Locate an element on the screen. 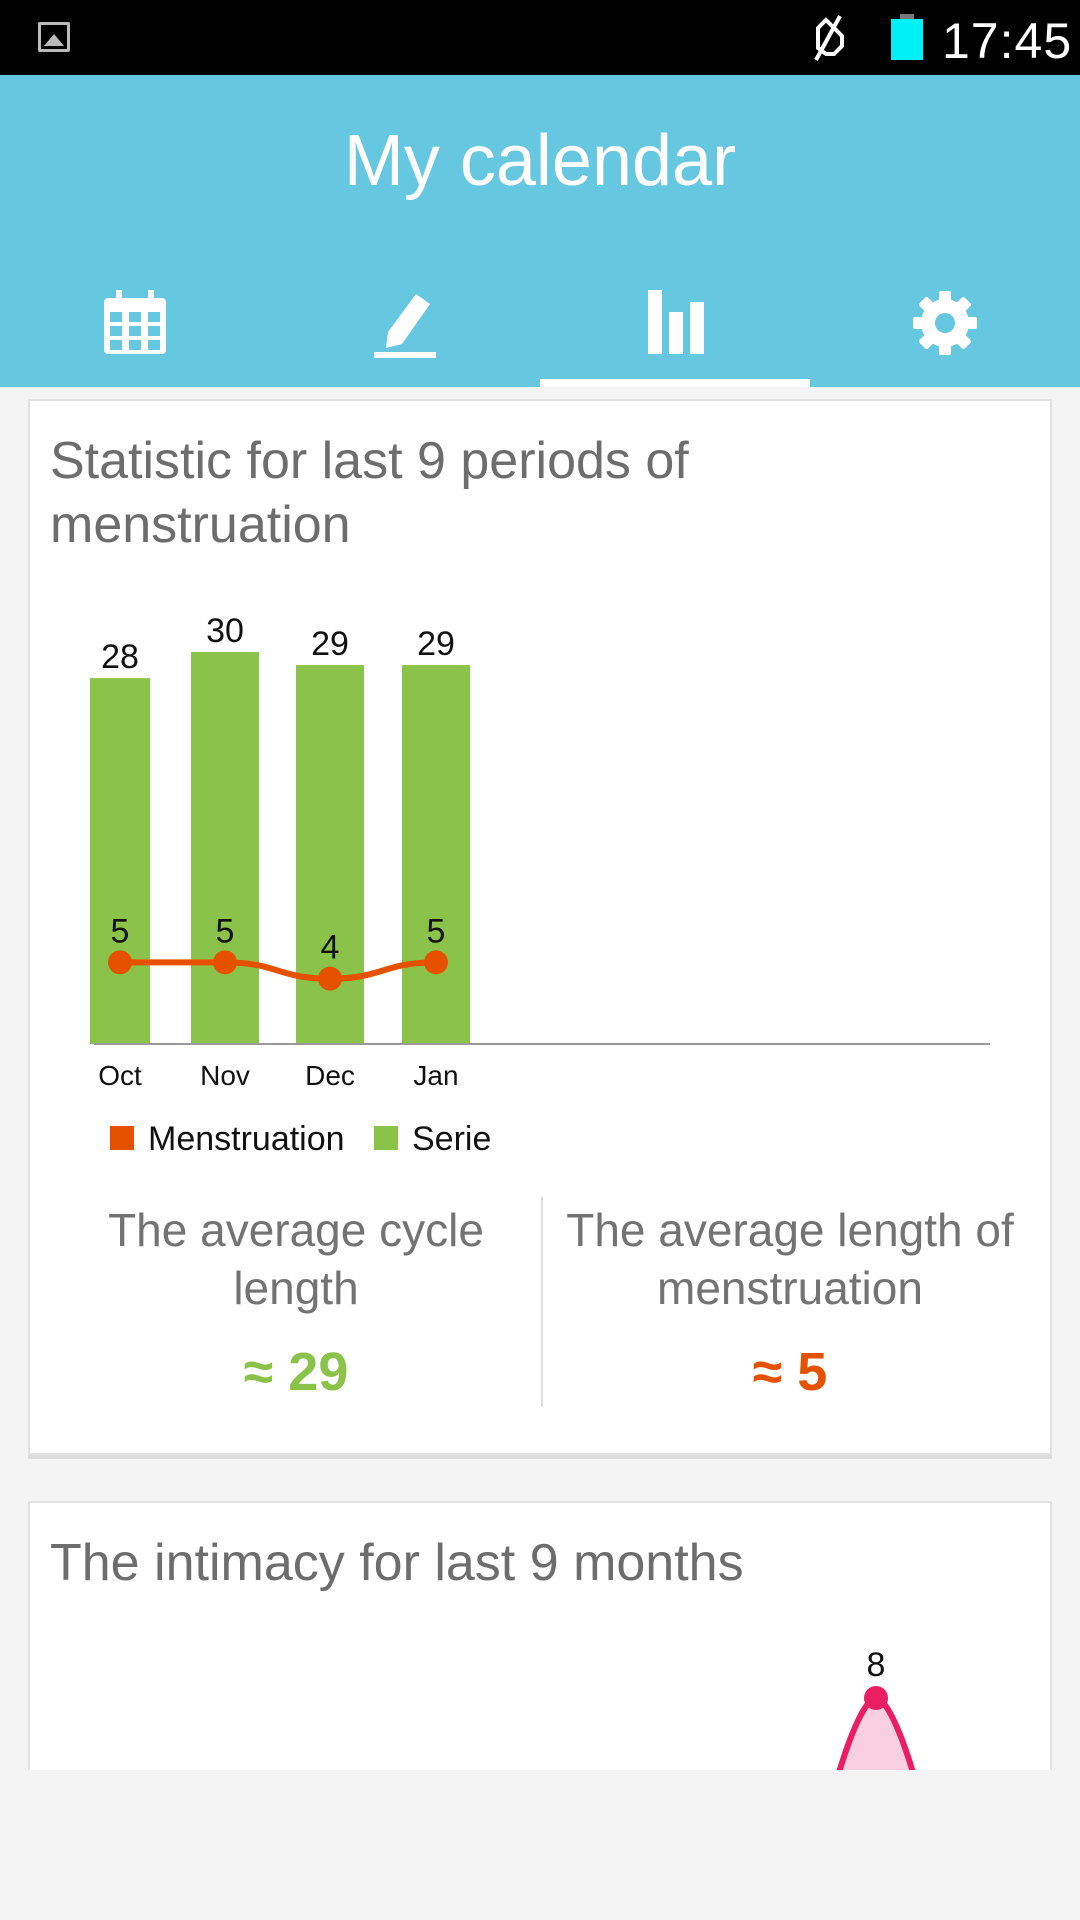 The height and width of the screenshot is (1920, 1080). pen-icon is located at coordinates (405, 326).